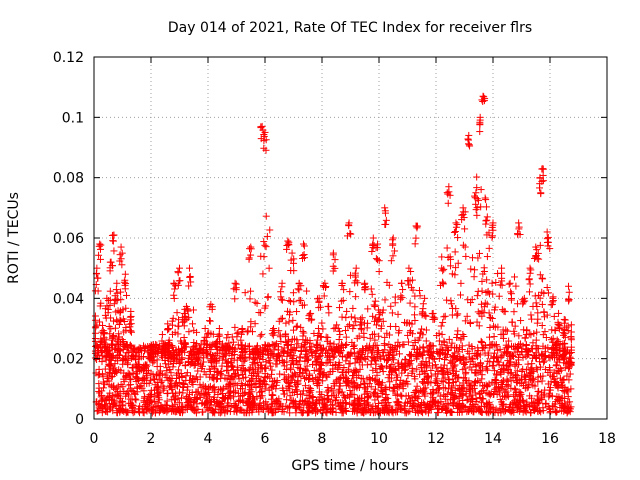  Describe the element at coordinates (436, 439) in the screenshot. I see `x-tick-label: 12` at that location.